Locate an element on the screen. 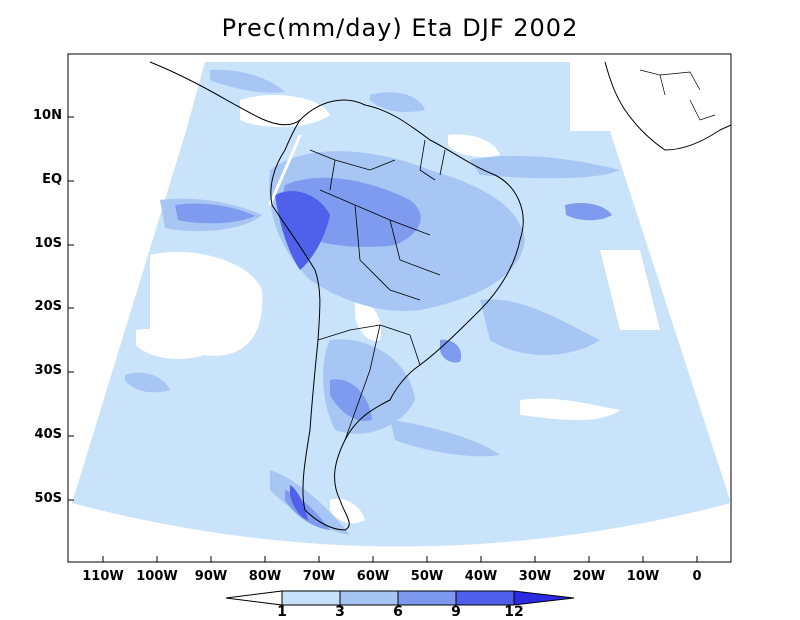  lon-label: 20W is located at coordinates (589, 576).